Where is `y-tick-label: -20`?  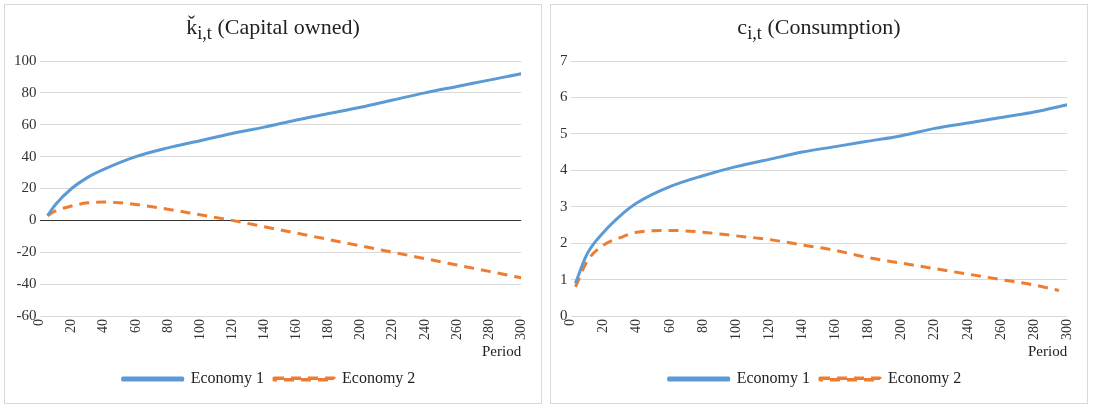 y-tick-label: -20 is located at coordinates (26, 251).